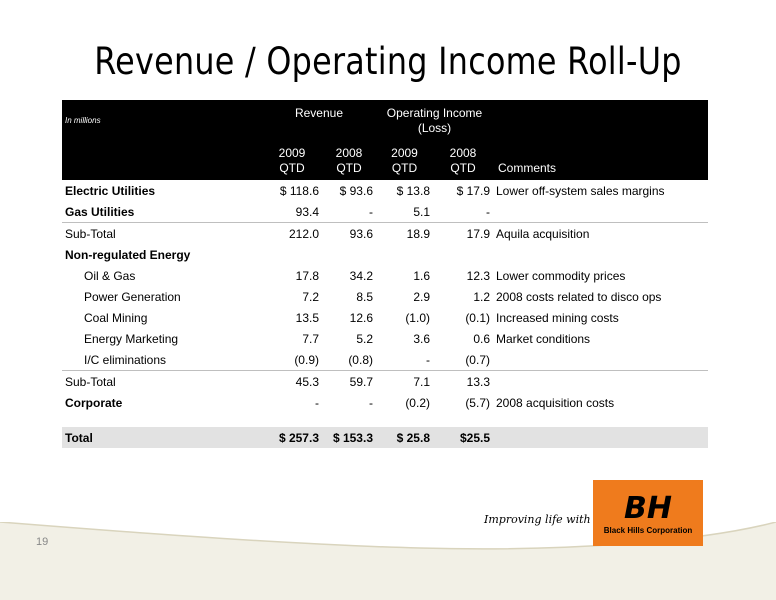 Image resolution: width=776 pixels, height=600 pixels. Describe the element at coordinates (292, 233) in the screenshot. I see `cell-value: 212.0` at that location.